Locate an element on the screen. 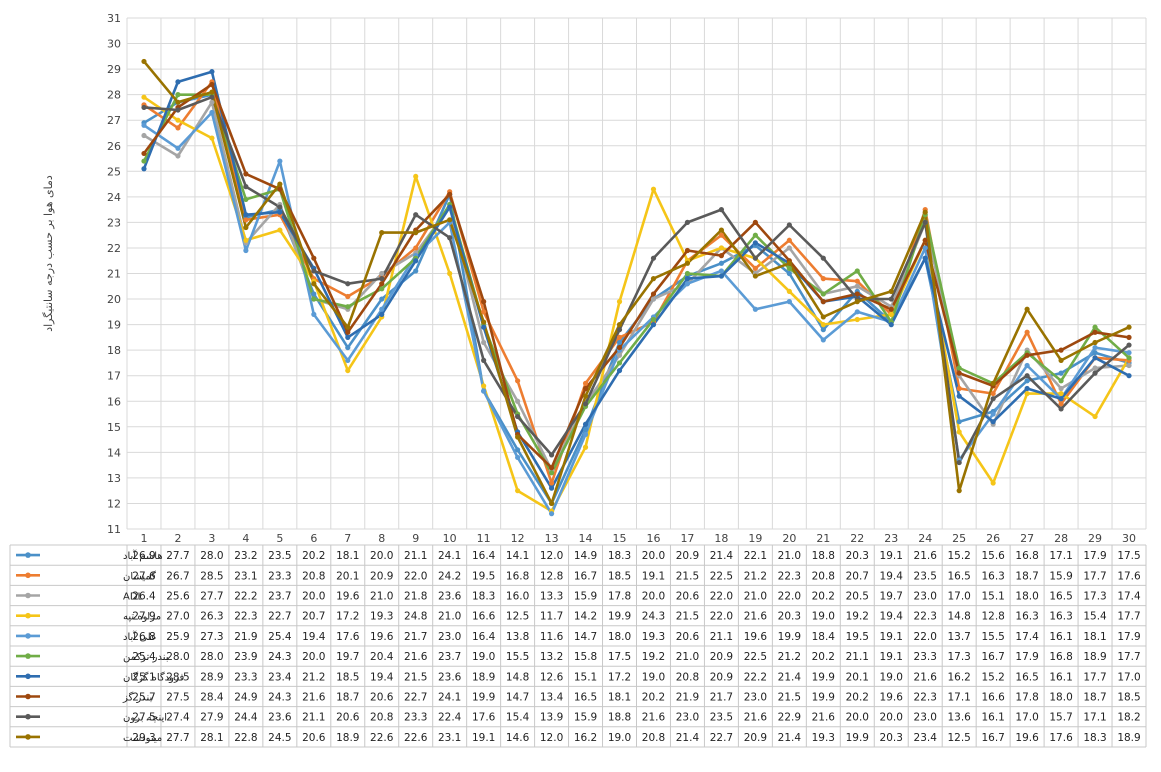 Image resolution: width=1161 pixels, height=772 pixels. table-cell-value: 21.2 is located at coordinates (313, 677).